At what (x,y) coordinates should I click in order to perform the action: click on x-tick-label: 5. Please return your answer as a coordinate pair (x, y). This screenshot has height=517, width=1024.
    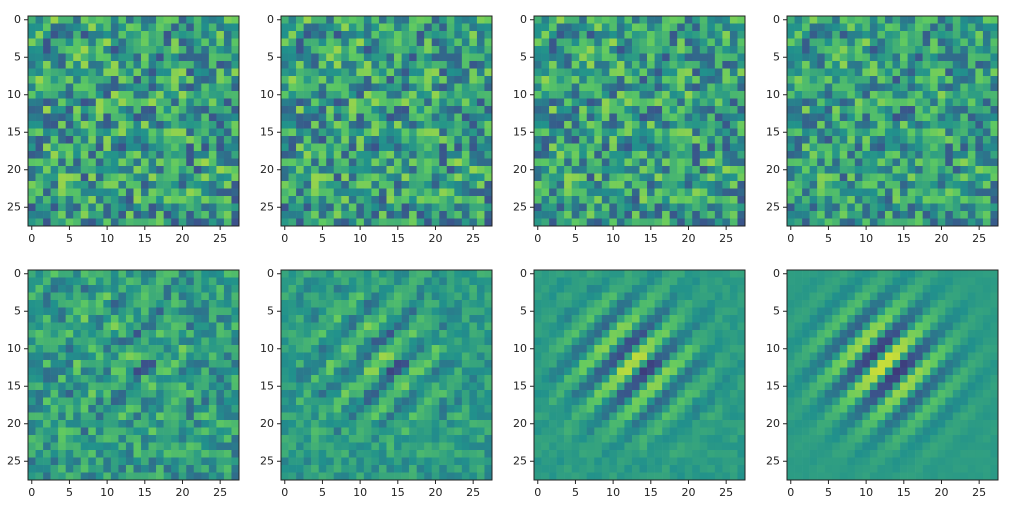
    Looking at the image, I should click on (69, 492).